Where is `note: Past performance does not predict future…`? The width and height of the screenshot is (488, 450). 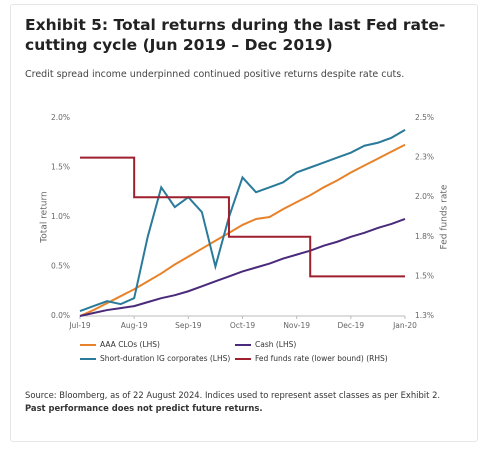
note: Past performance does not predict future… is located at coordinates (144, 408).